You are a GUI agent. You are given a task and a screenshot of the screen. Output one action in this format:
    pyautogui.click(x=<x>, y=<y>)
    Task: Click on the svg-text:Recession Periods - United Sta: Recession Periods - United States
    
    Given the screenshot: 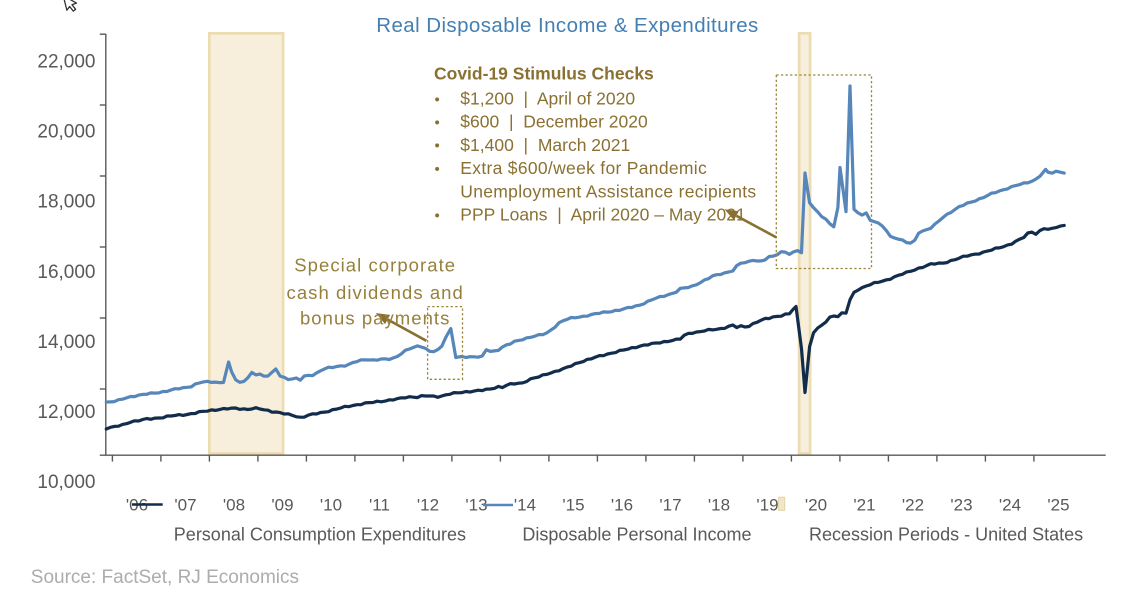 What is the action you would take?
    pyautogui.click(x=946, y=535)
    